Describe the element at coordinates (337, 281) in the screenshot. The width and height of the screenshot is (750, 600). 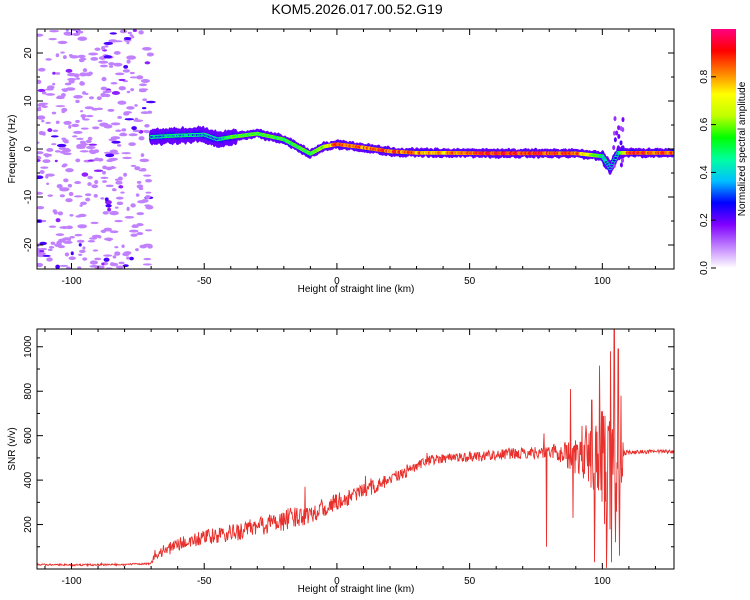
I see `x-tick-label: 0` at that location.